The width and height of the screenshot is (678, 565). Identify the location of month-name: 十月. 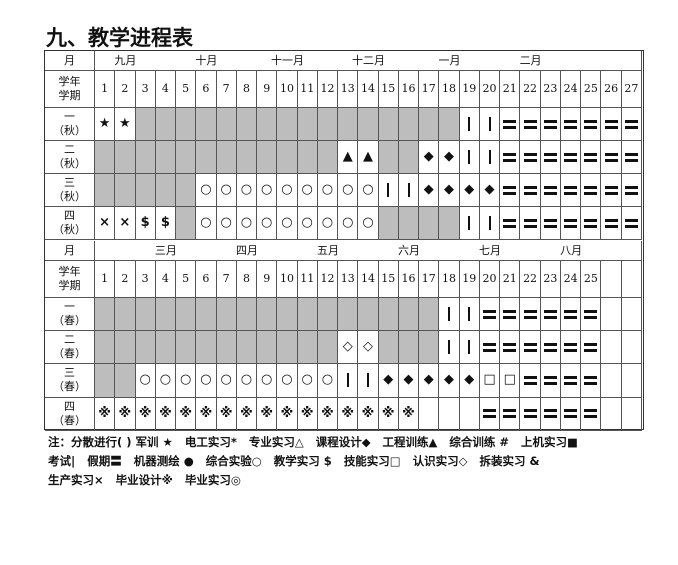
(206, 60).